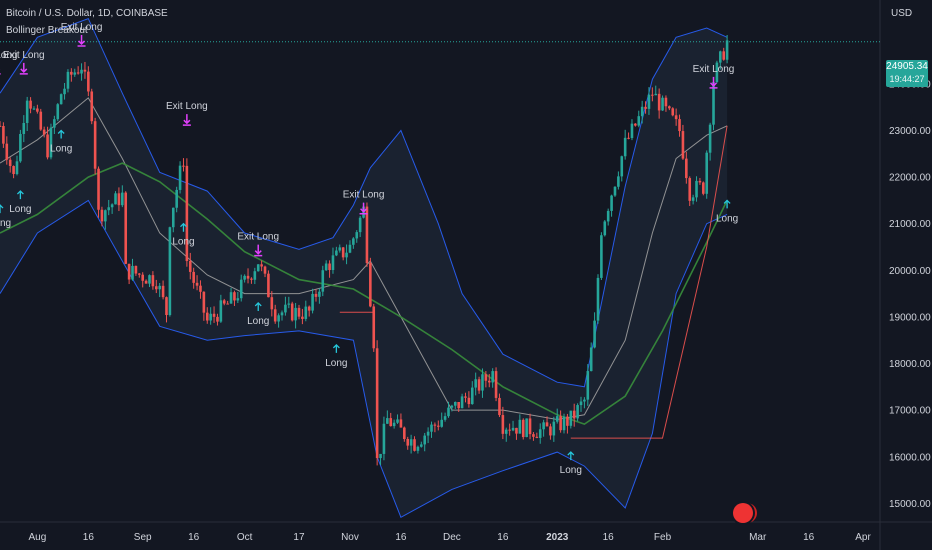 This screenshot has height=550, width=932. I want to click on price-tick-label: 22000.00, so click(910, 178).